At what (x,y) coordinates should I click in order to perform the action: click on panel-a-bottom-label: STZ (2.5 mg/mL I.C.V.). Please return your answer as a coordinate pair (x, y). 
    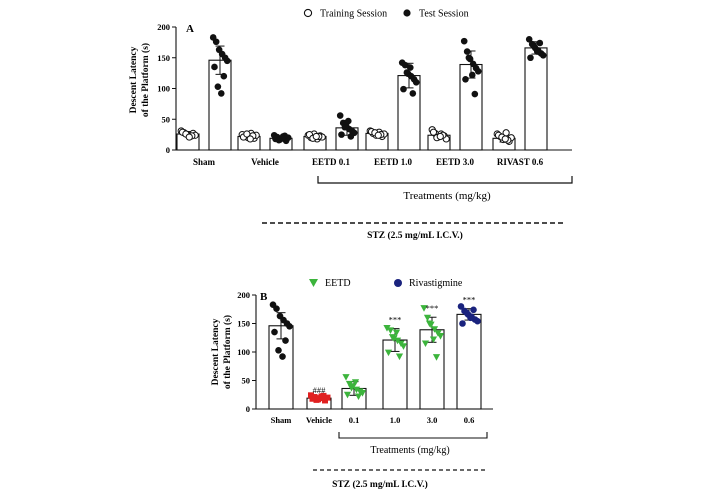
    Looking at the image, I should click on (415, 235).